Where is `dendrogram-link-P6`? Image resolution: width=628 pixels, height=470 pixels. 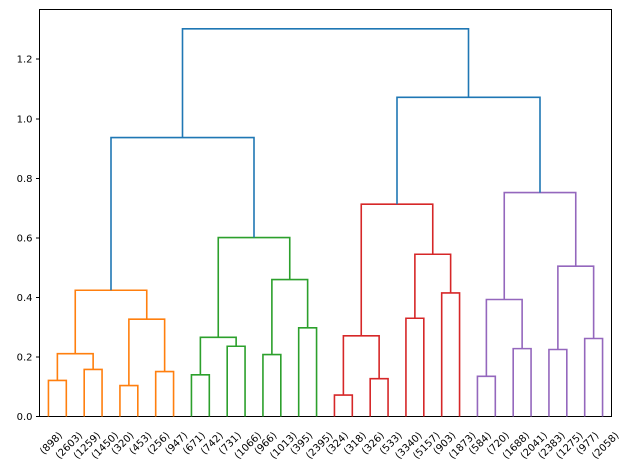
dendrogram-link-P6 is located at coordinates (576, 307).